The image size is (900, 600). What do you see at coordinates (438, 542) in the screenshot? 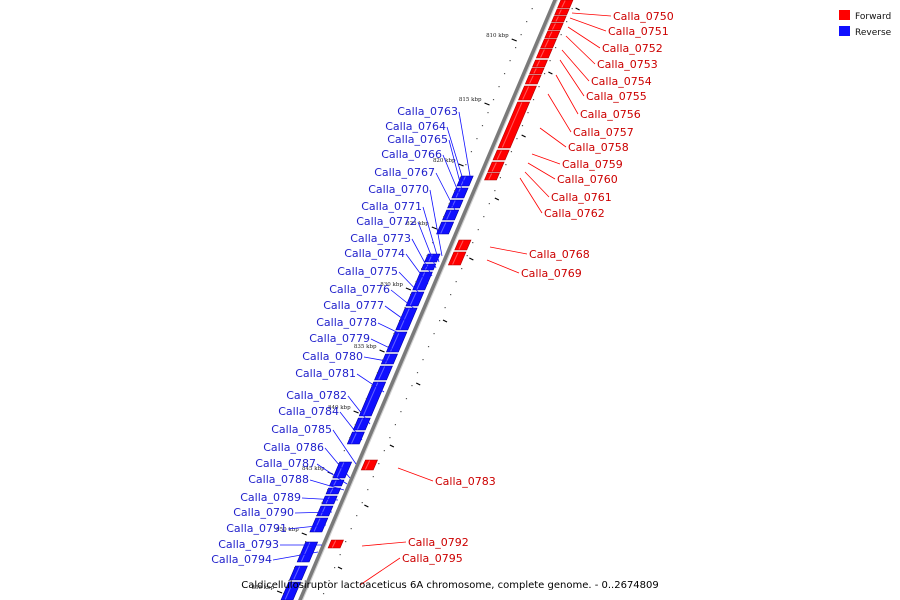
I see `forward-gene-label: Calla_0792` at bounding box center [438, 542].